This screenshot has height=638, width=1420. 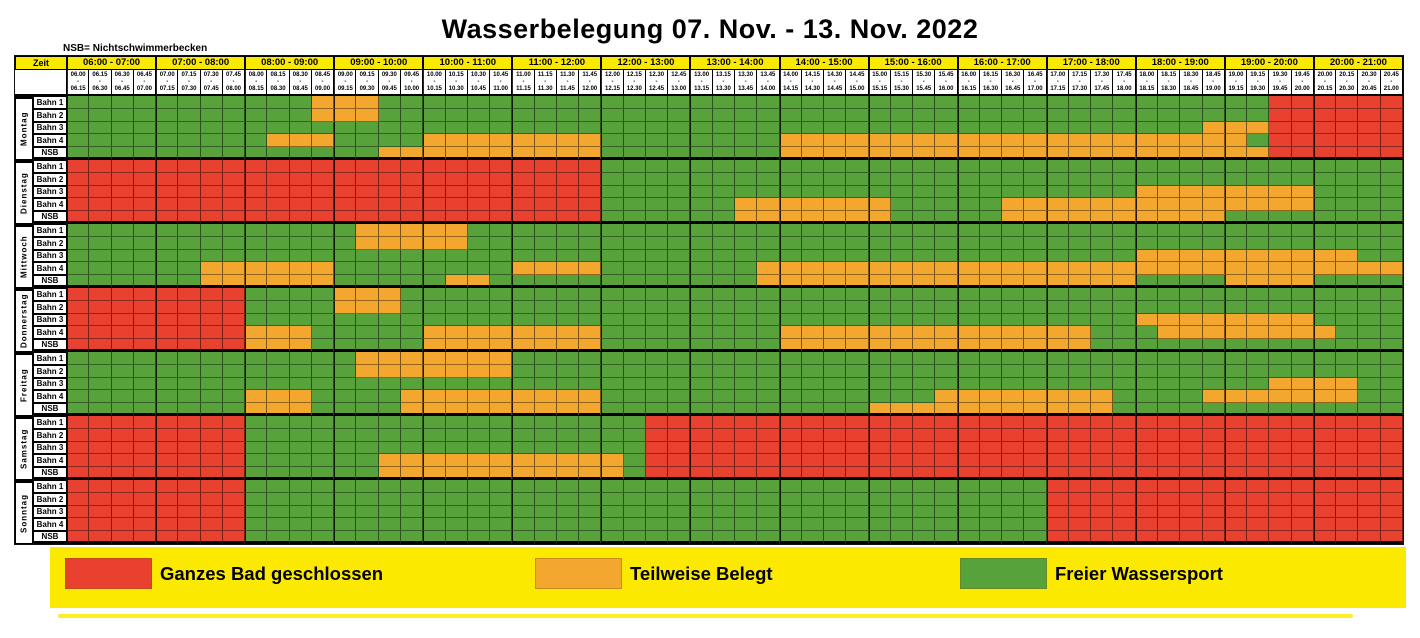 What do you see at coordinates (50, 153) in the screenshot?
I see `lane-label: NSB` at bounding box center [50, 153].